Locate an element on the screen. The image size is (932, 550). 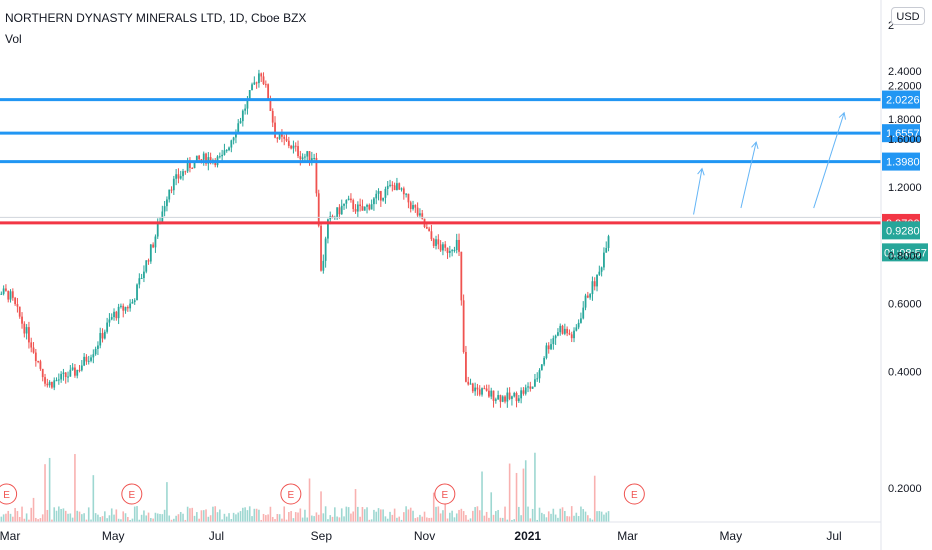
currency-button: USD is located at coordinates (908, 16).